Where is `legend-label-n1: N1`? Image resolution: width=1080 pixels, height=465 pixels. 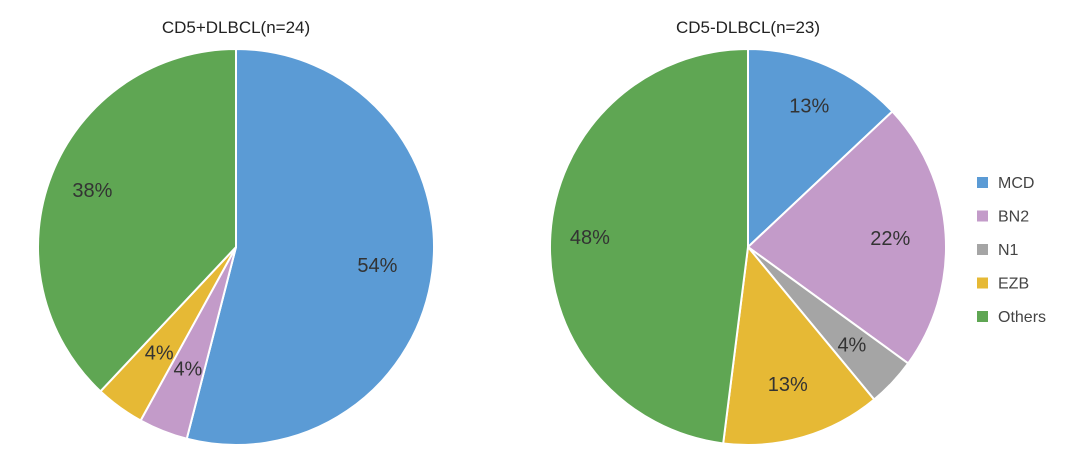 legend-label-n1: N1 is located at coordinates (1008, 250).